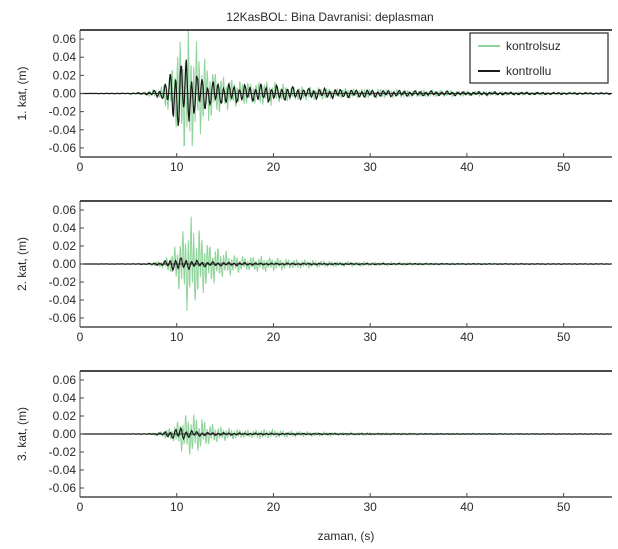 Image resolution: width=618 pixels, height=549 pixels. I want to click on y-axis-label: 2. kat, (m), so click(22, 264).